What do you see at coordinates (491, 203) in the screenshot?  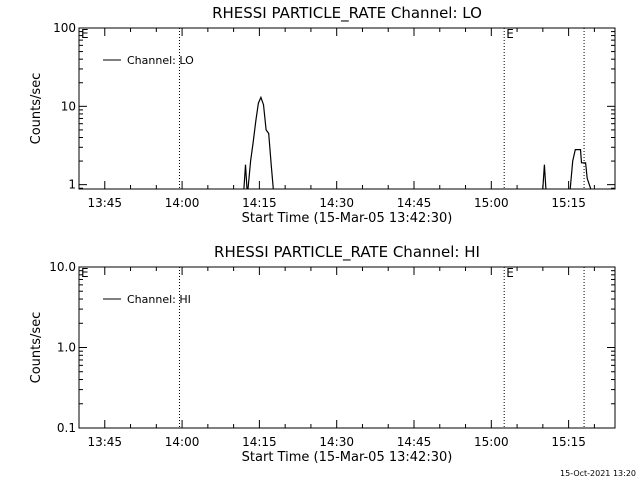 I see `x-tick-label-lo: 15:00` at bounding box center [491, 203].